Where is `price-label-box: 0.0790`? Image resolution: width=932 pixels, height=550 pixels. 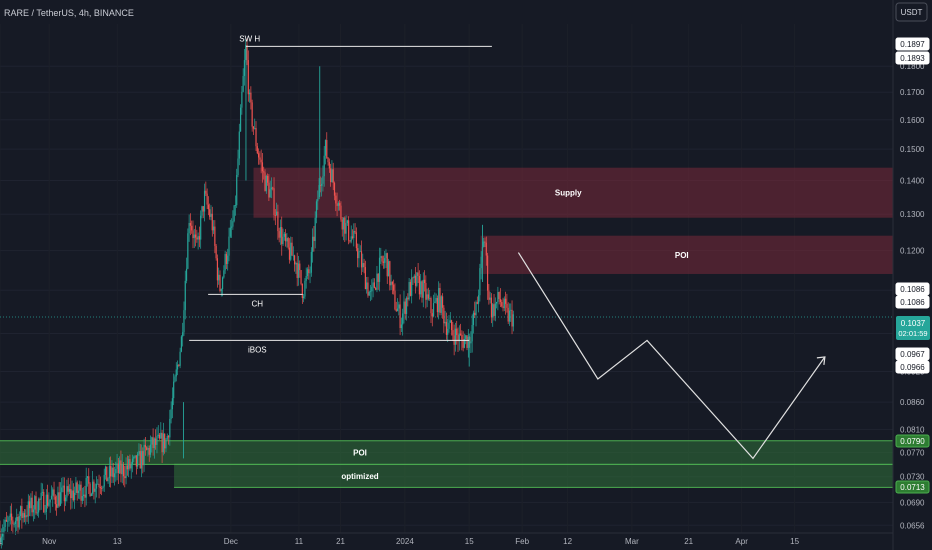
price-label-box: 0.0790 is located at coordinates (912, 441).